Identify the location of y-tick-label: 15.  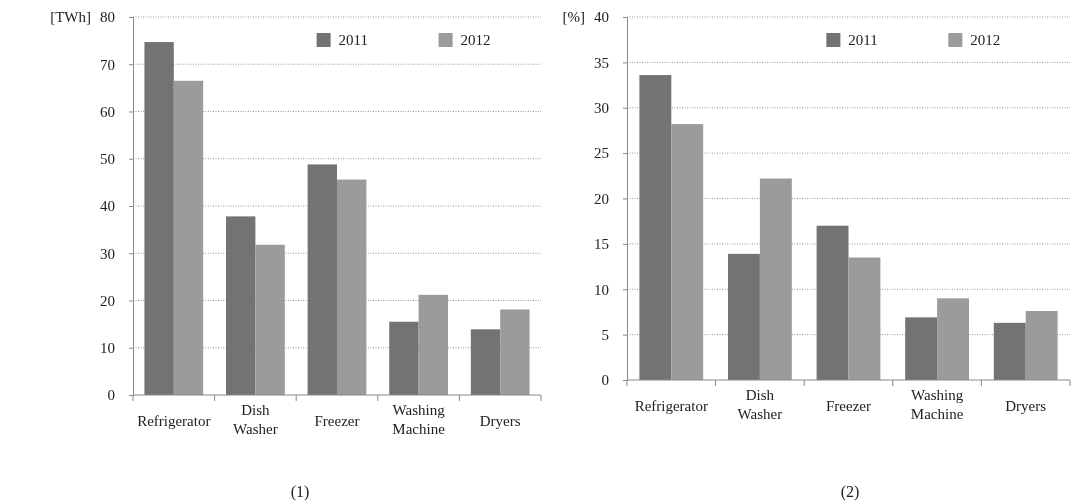
(601, 244).